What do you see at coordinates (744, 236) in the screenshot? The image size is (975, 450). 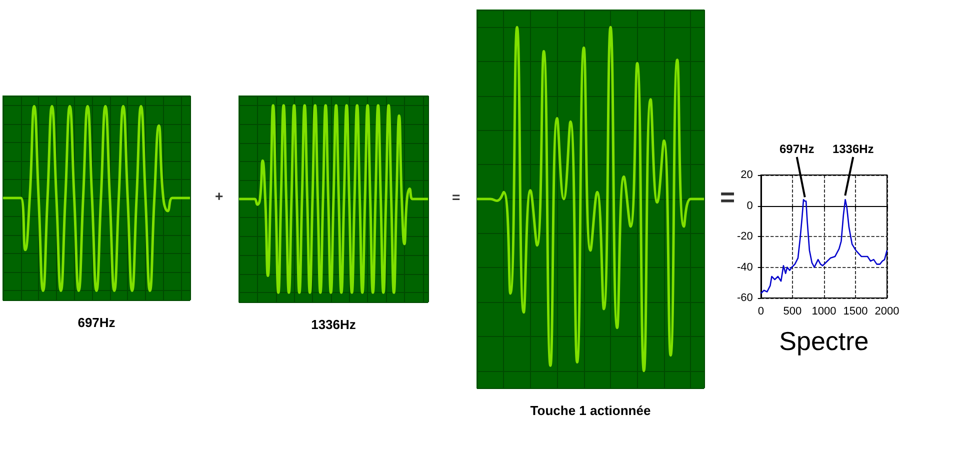 I see `y-tick-label: -20` at bounding box center [744, 236].